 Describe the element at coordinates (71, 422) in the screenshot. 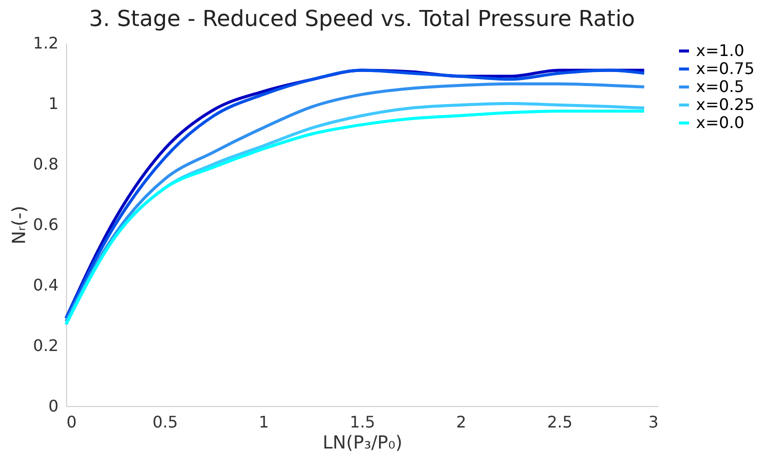

I see `x-tick-label: 0` at that location.